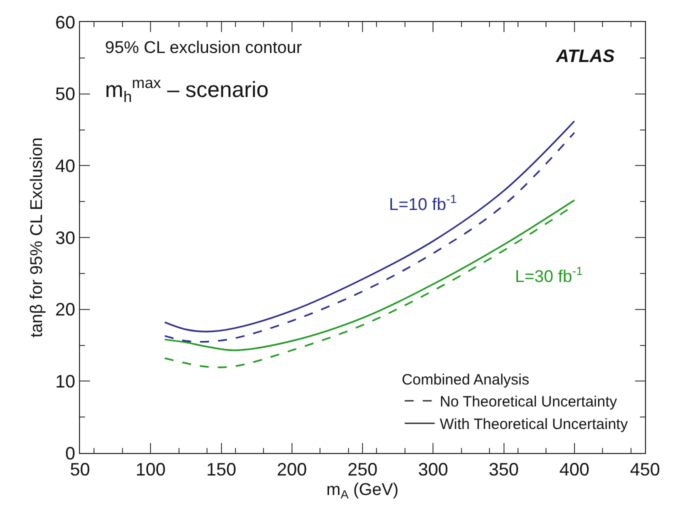 This screenshot has width=673, height=511. Describe the element at coordinates (36, 237) in the screenshot. I see `y-axis-title: tanβ for 95% CL Exclusion` at that location.